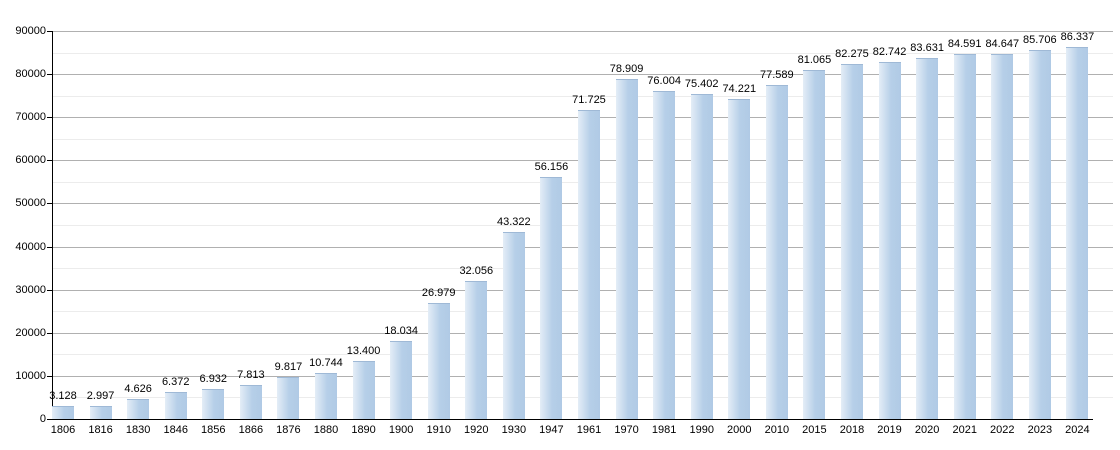  Describe the element at coordinates (63, 395) in the screenshot. I see `bar-value-label: 3.128` at that location.